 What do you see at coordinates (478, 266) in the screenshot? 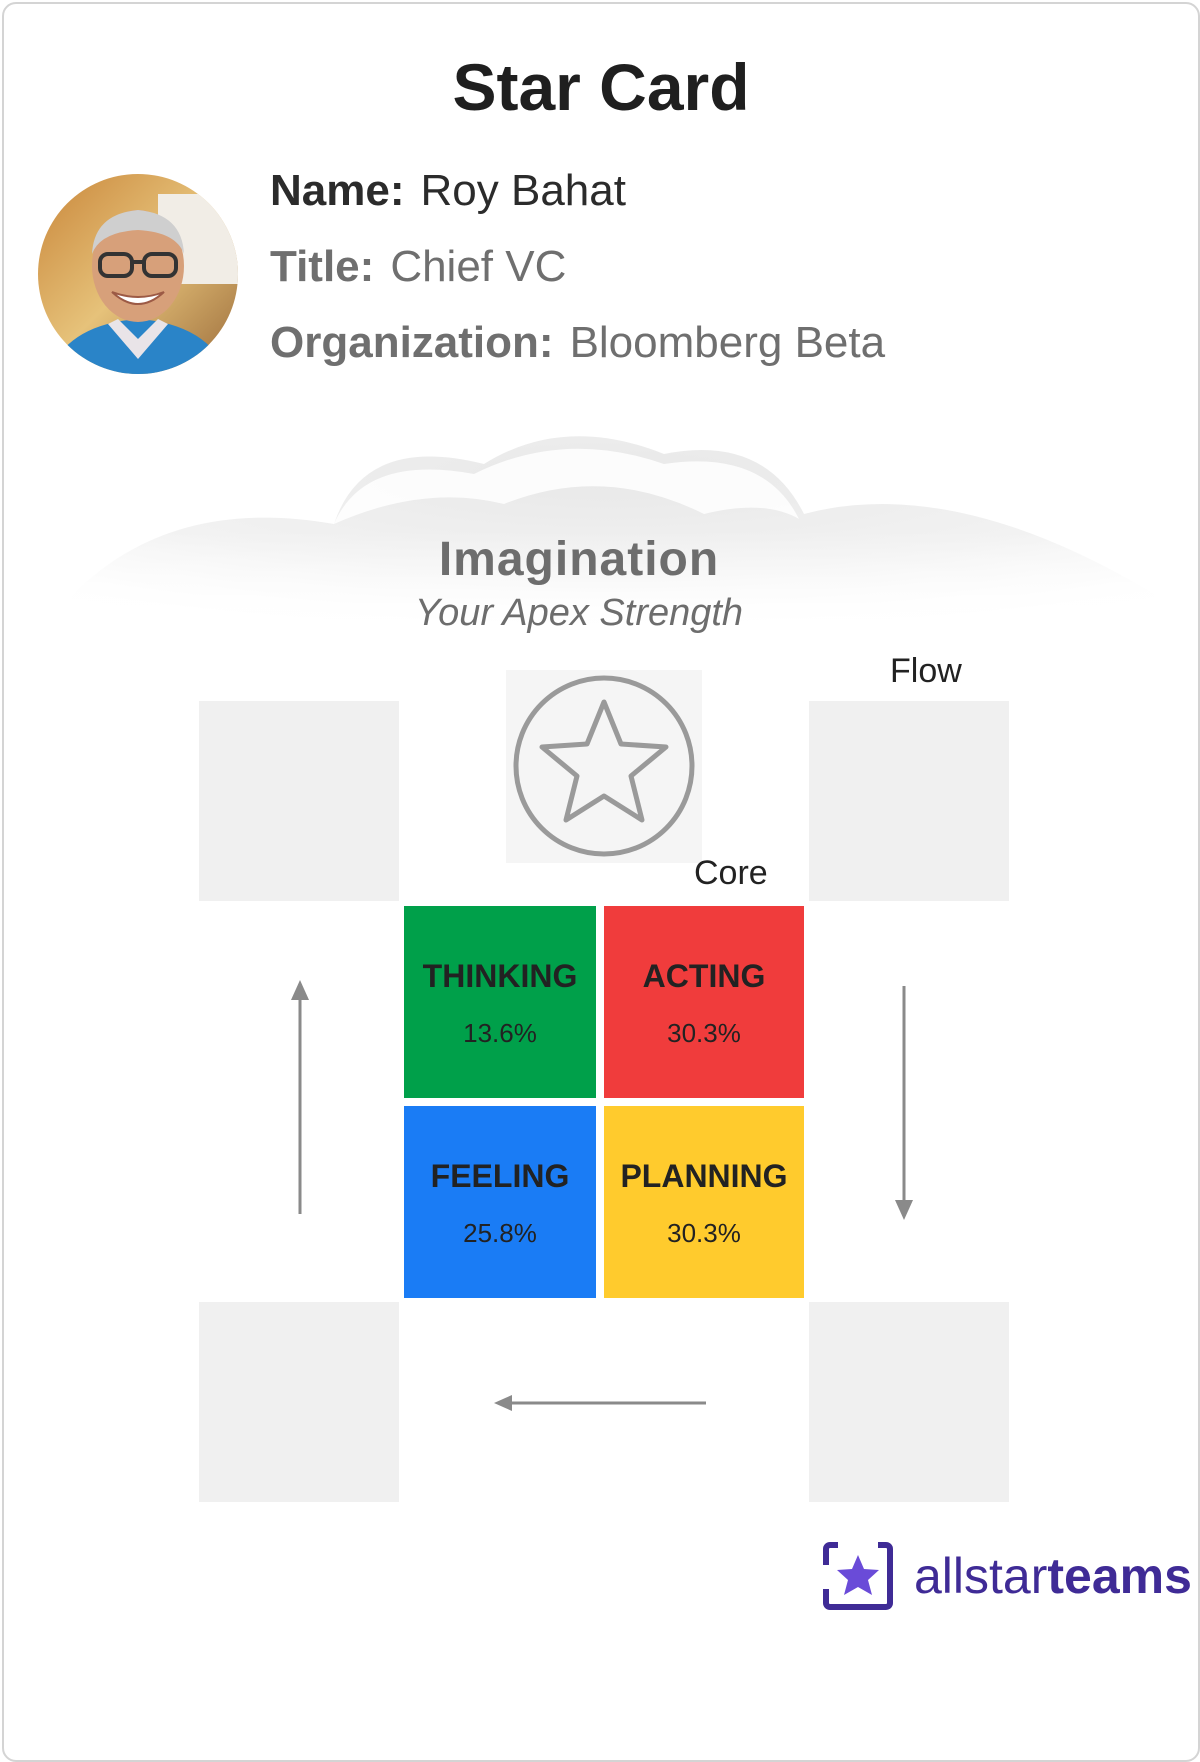
I see `title-value: Chief VC` at bounding box center [478, 266].